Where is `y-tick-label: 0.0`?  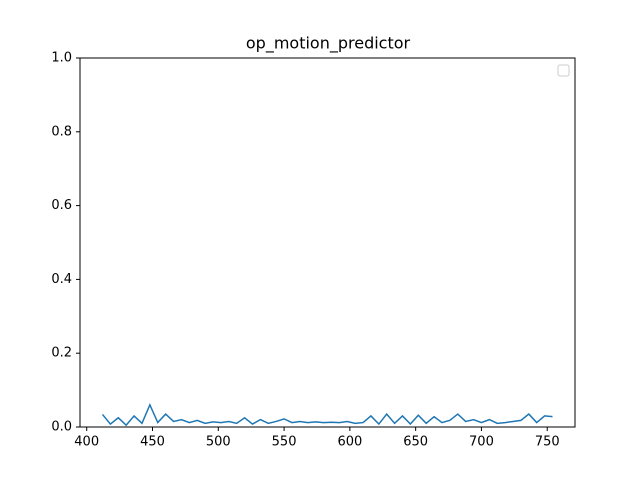 y-tick-label: 0.0 is located at coordinates (61, 427).